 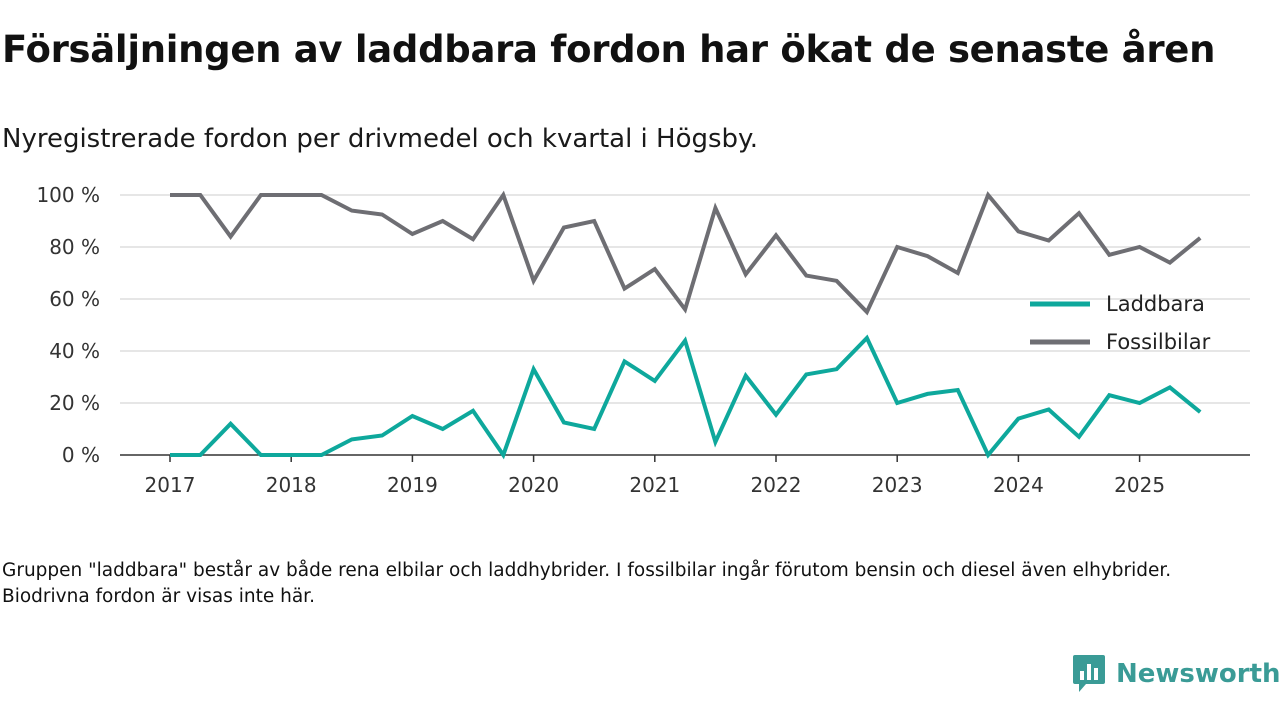 What do you see at coordinates (686, 253) in the screenshot?
I see `series-line-fossil` at bounding box center [686, 253].